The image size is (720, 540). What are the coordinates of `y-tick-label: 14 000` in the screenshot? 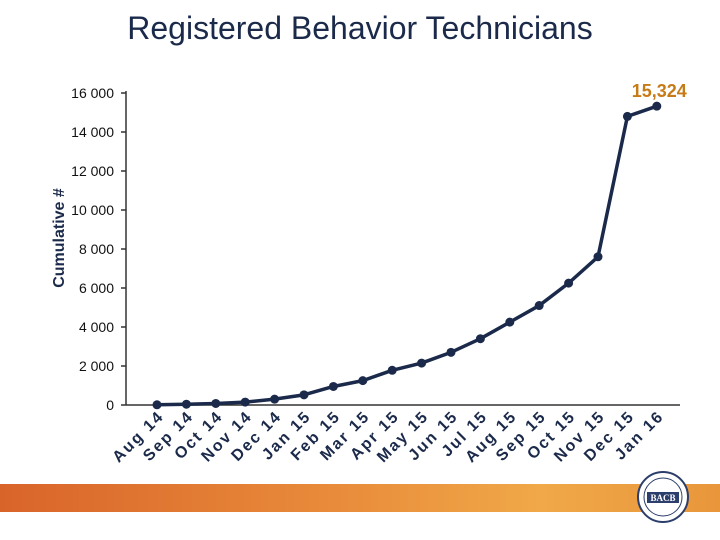 It's located at (92, 132).